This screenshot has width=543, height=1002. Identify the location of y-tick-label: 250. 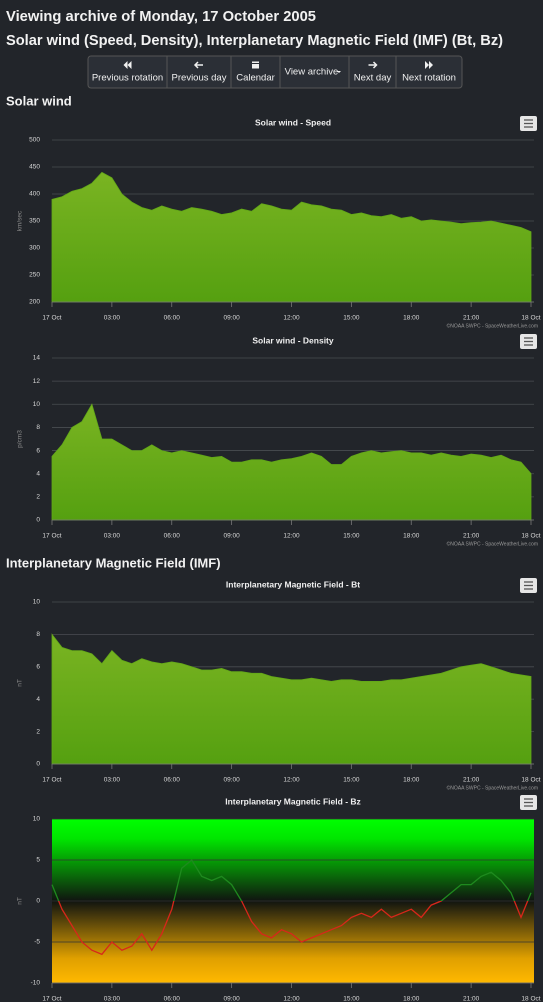
(34, 275).